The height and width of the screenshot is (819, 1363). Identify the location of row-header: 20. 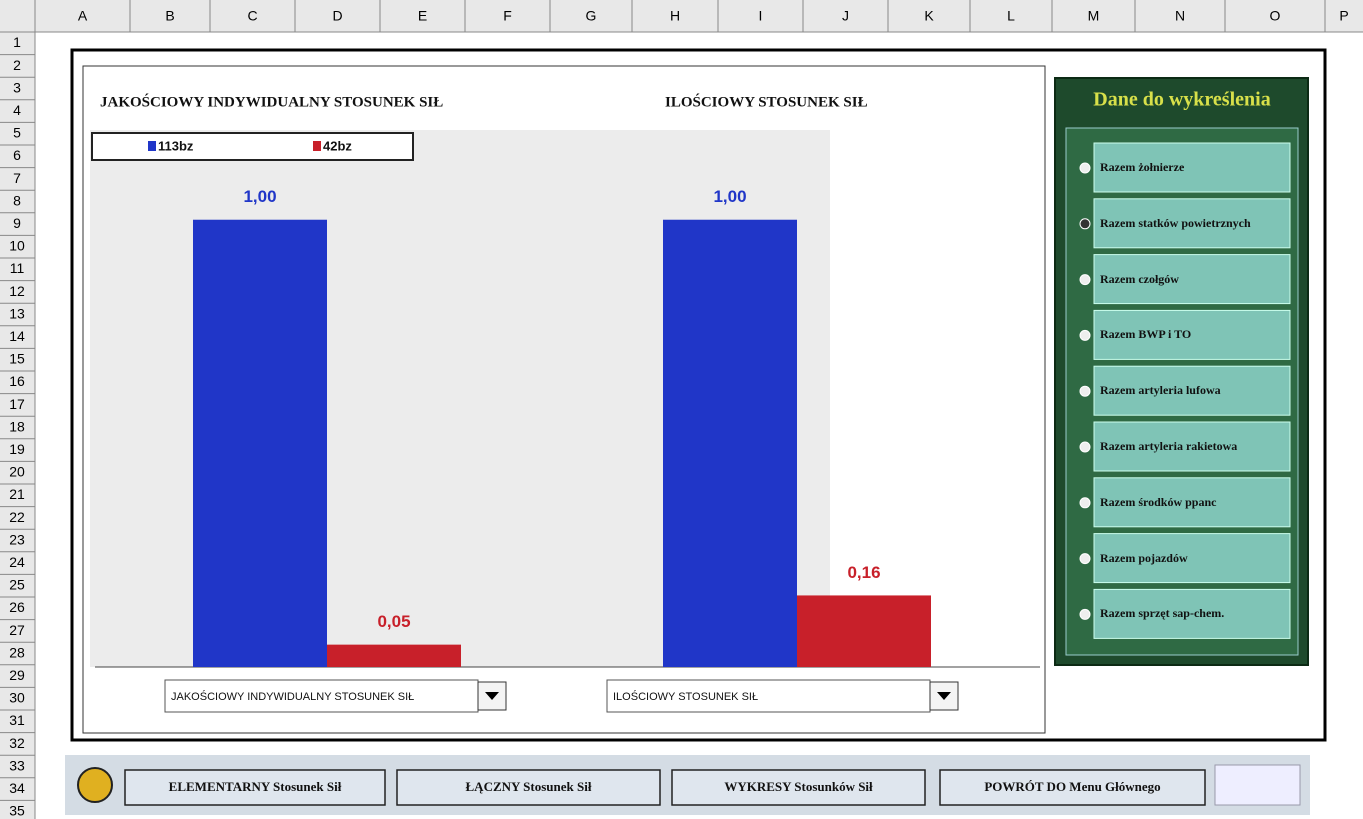
(17, 472).